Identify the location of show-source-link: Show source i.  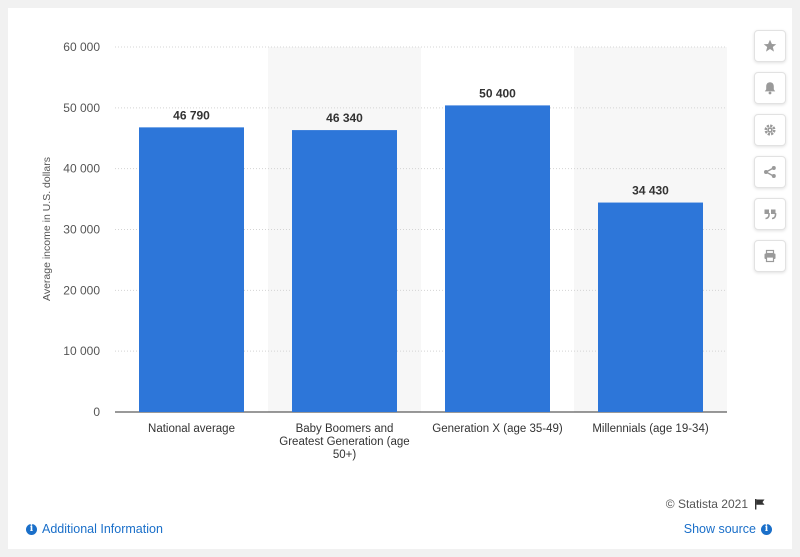
(728, 529).